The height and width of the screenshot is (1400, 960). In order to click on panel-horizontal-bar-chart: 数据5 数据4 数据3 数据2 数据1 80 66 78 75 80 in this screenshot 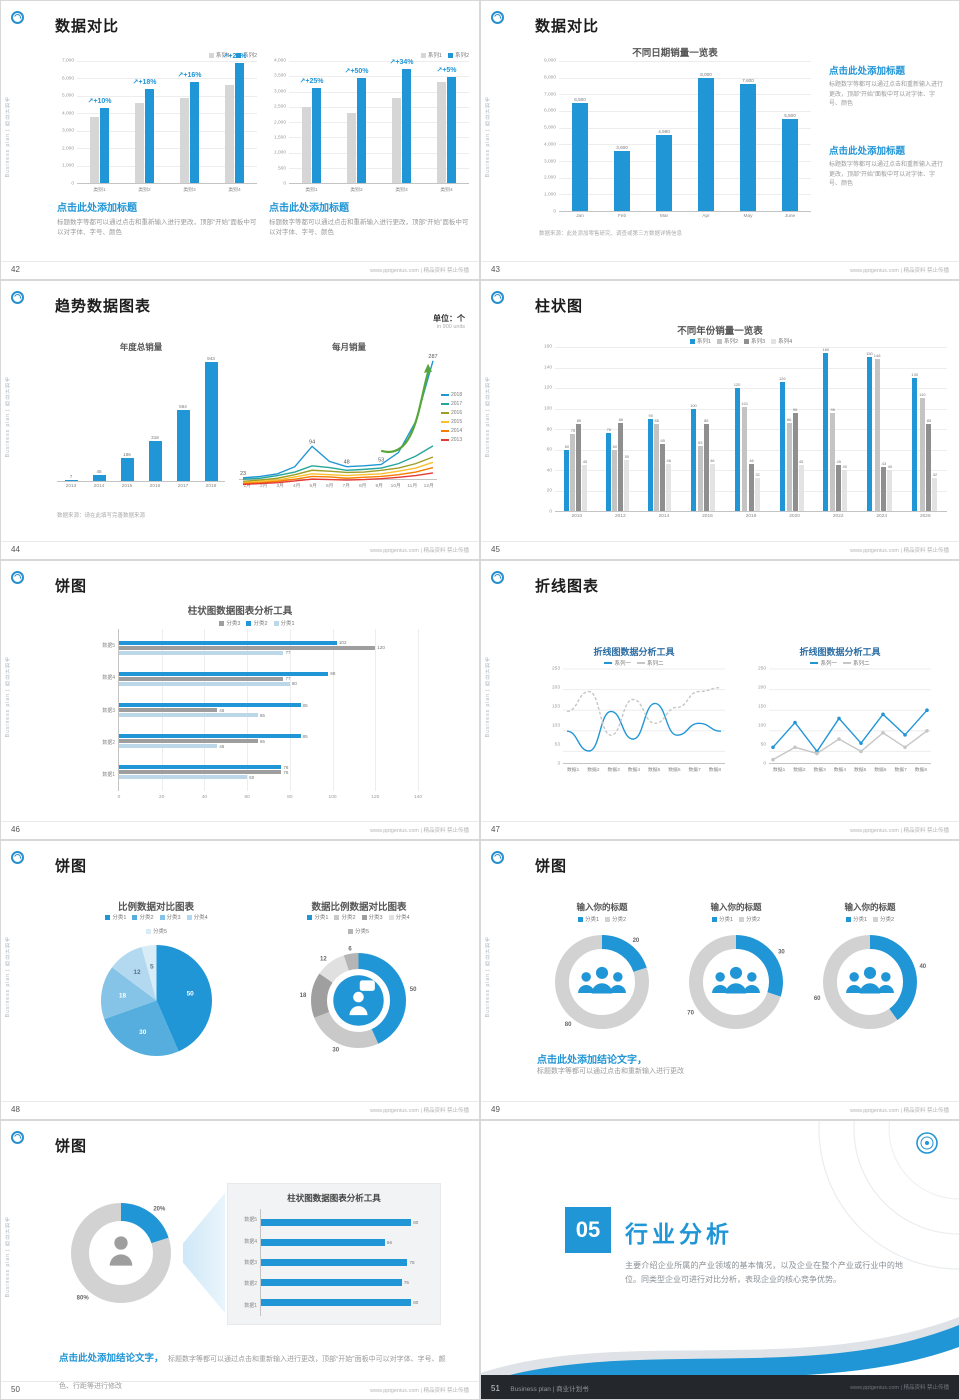, I will do `click(334, 1262)`.